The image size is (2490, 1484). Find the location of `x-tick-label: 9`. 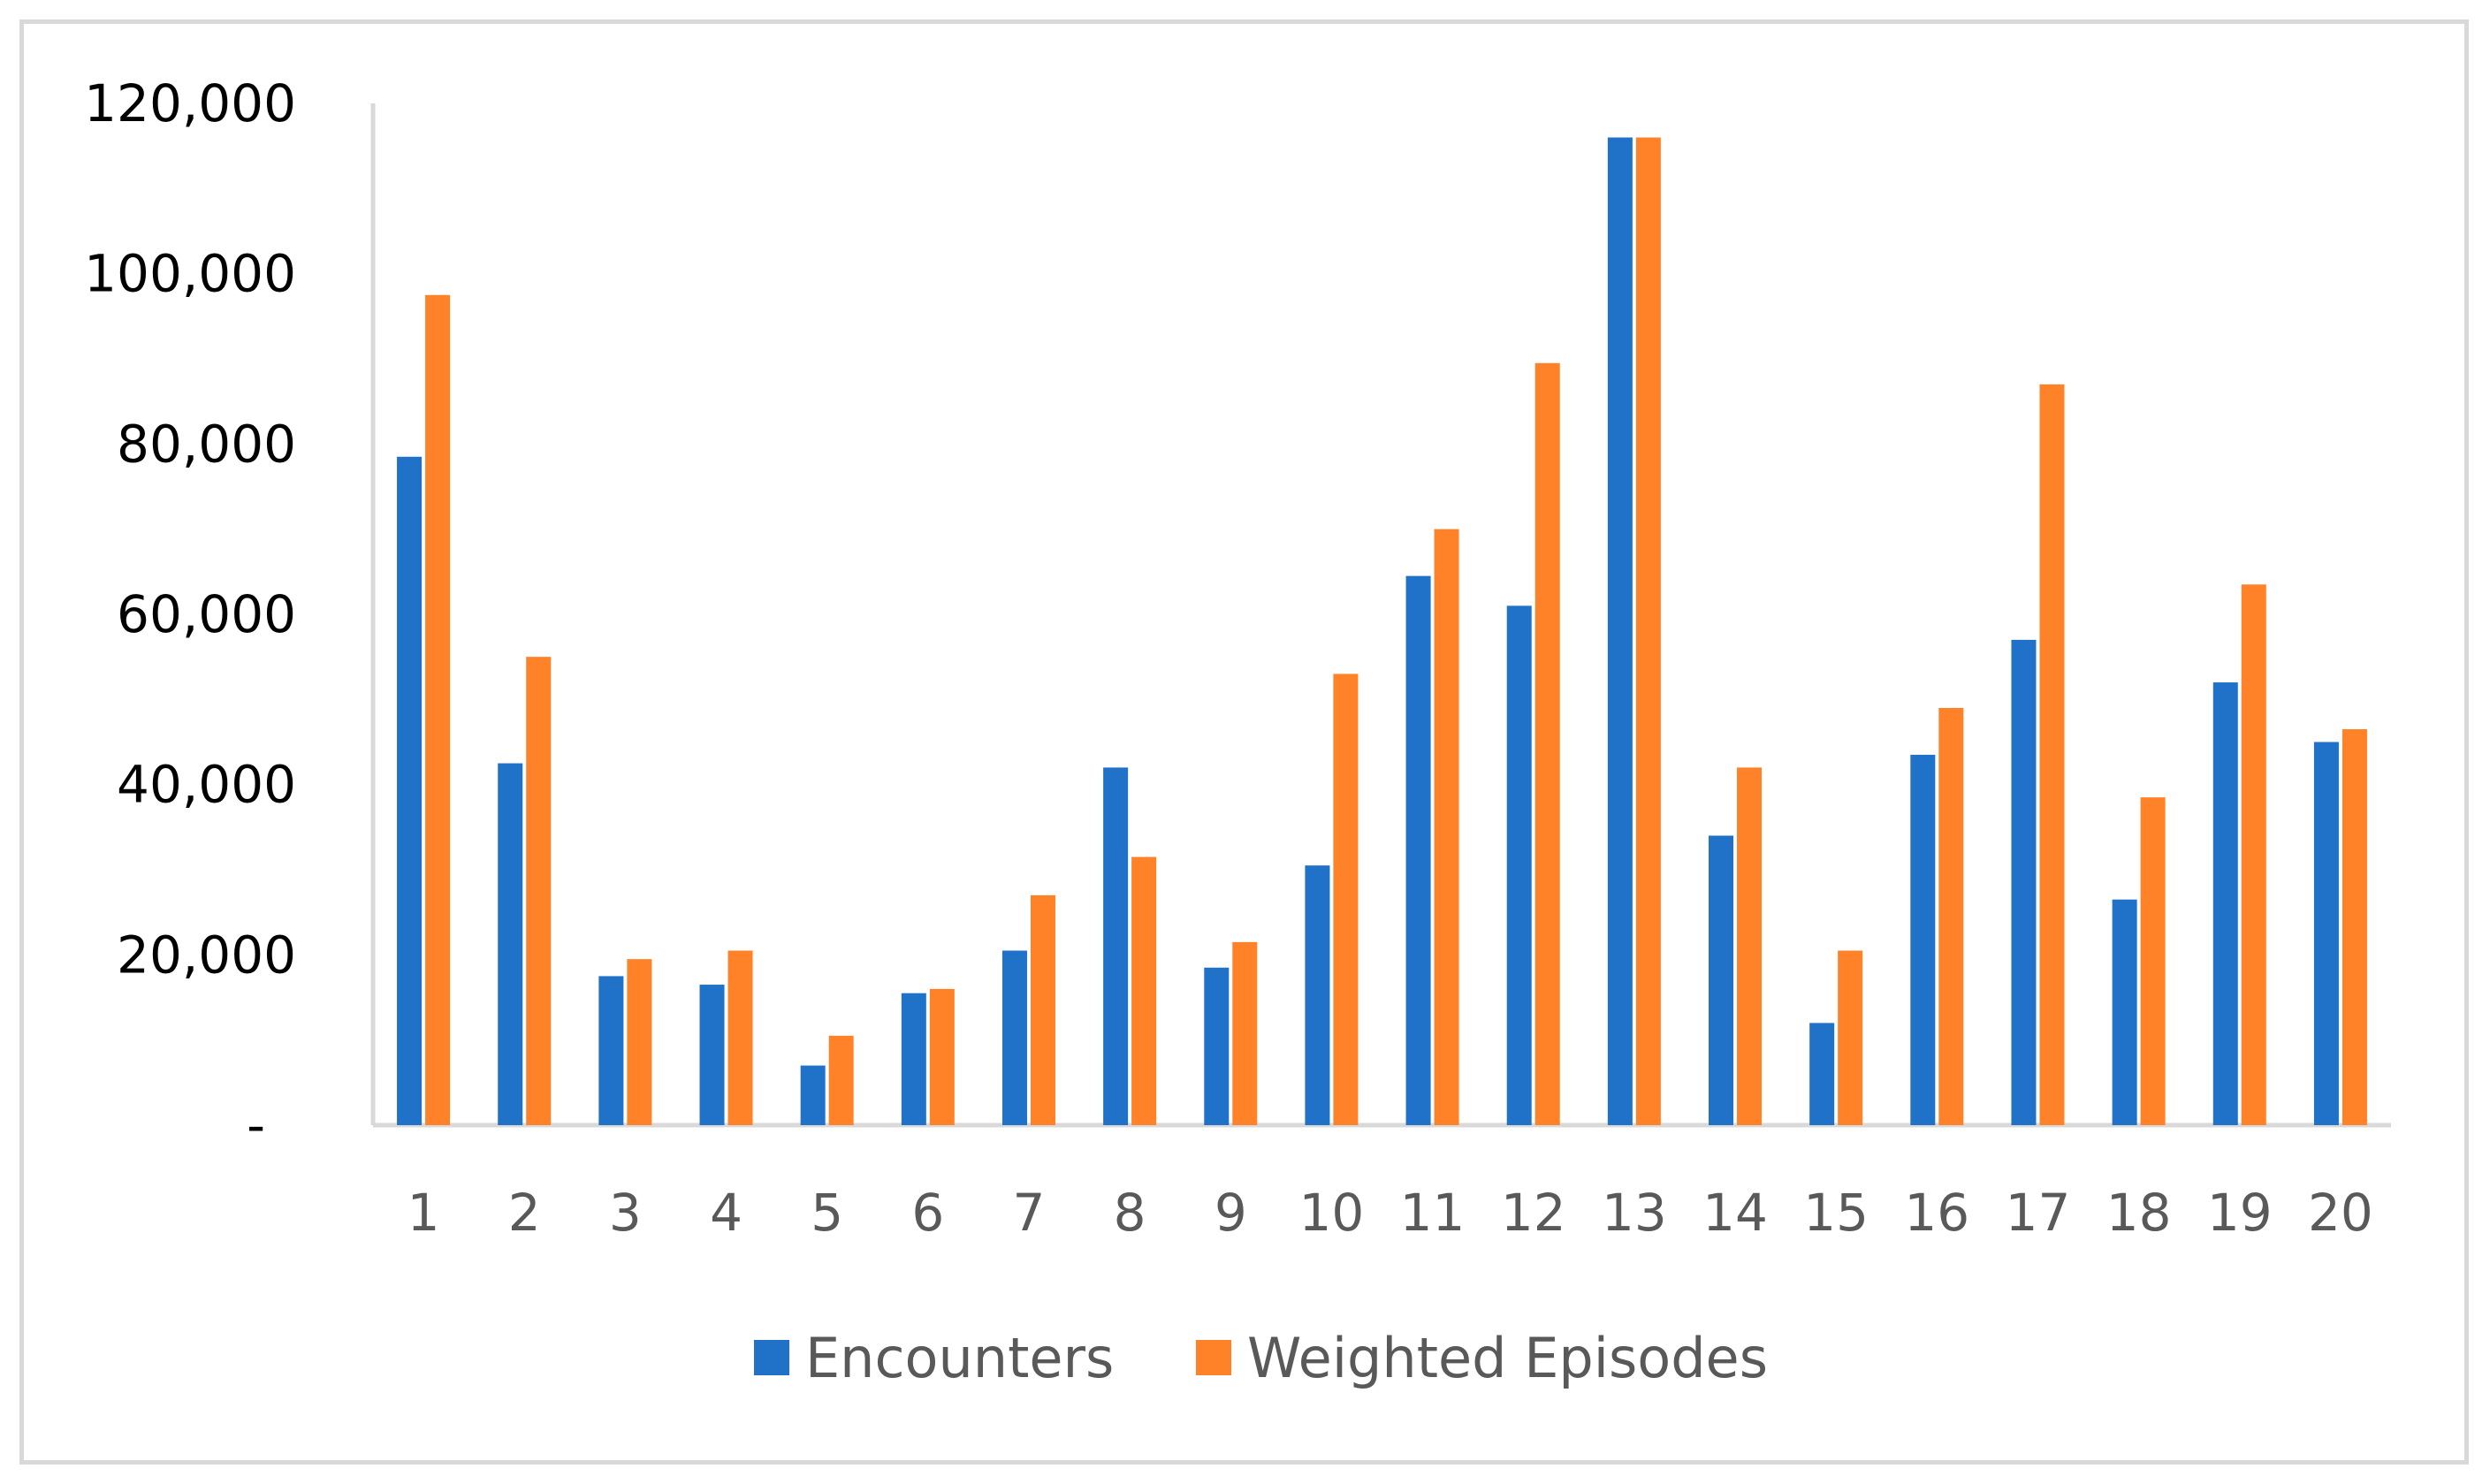

x-tick-label: 9 is located at coordinates (1231, 1213).